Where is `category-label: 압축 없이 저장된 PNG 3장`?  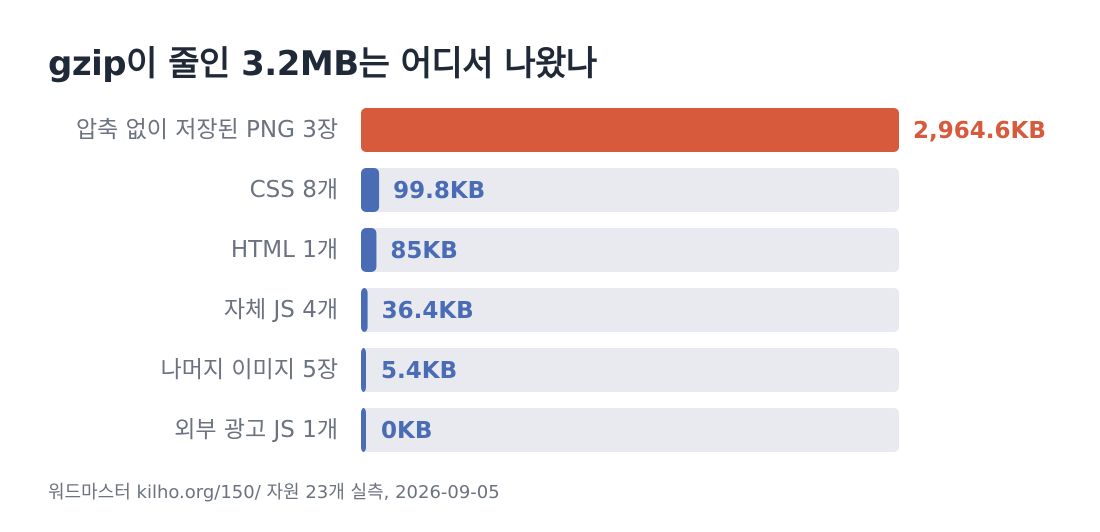
category-label: 압축 없이 저장된 PNG 3장 is located at coordinates (207, 130).